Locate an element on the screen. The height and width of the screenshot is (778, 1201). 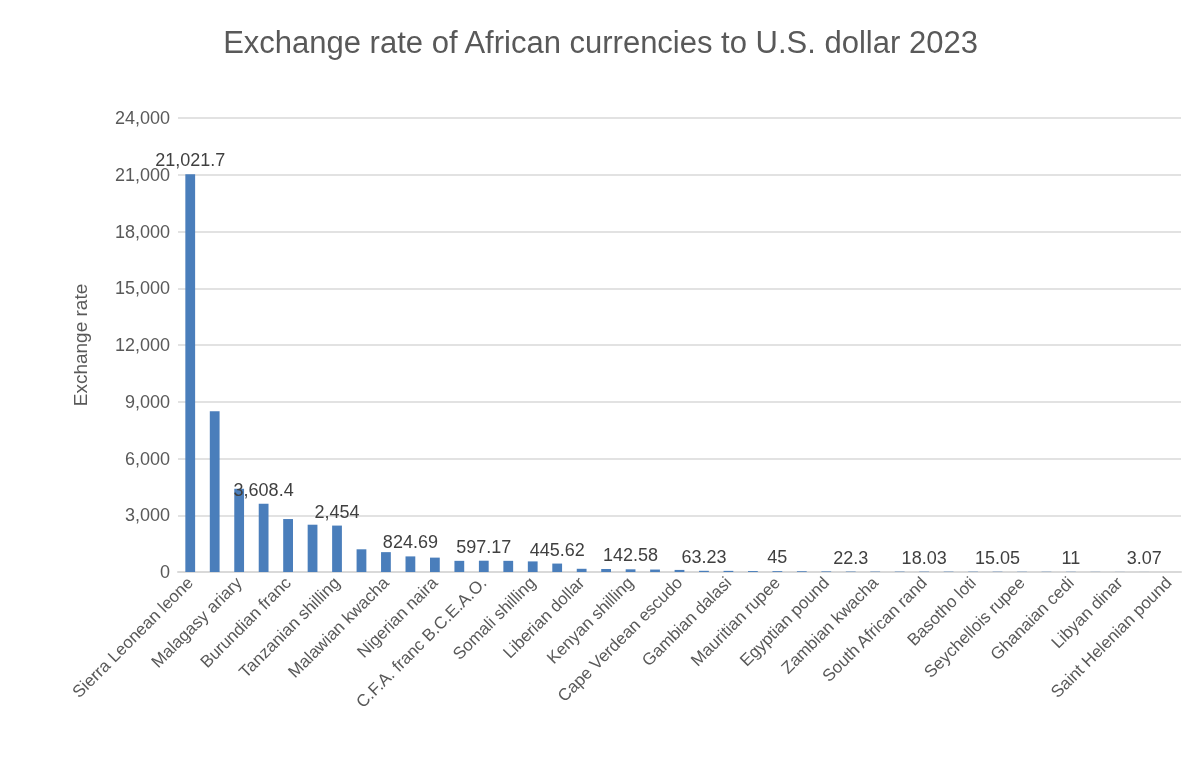
data-label: 18.03 is located at coordinates (924, 557).